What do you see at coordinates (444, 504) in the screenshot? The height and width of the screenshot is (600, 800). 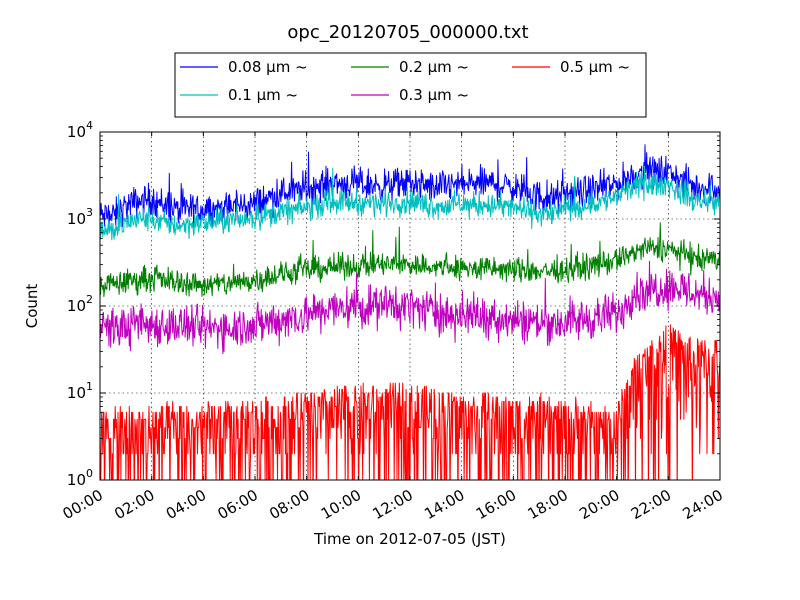 I see `x-tick-label: 14:00` at bounding box center [444, 504].